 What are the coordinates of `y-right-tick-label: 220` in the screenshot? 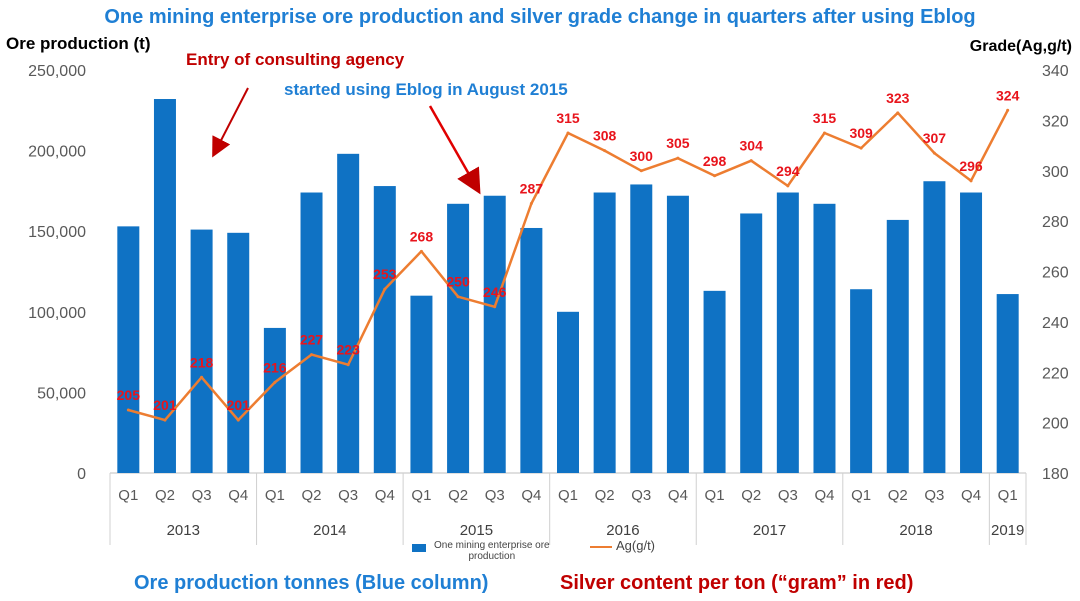 It's located at (1055, 373).